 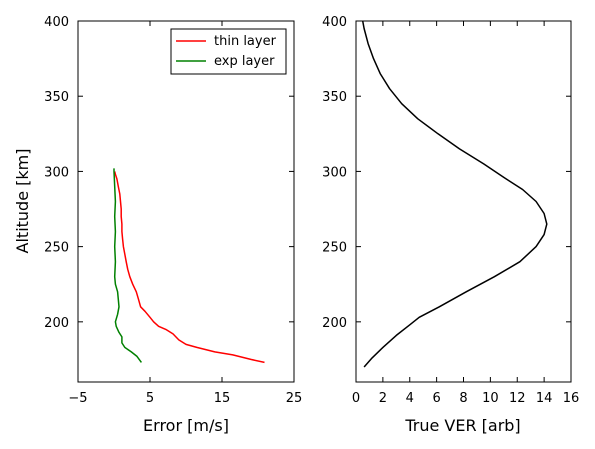 I want to click on legend: thin layer exp layer, so click(x=228, y=51).